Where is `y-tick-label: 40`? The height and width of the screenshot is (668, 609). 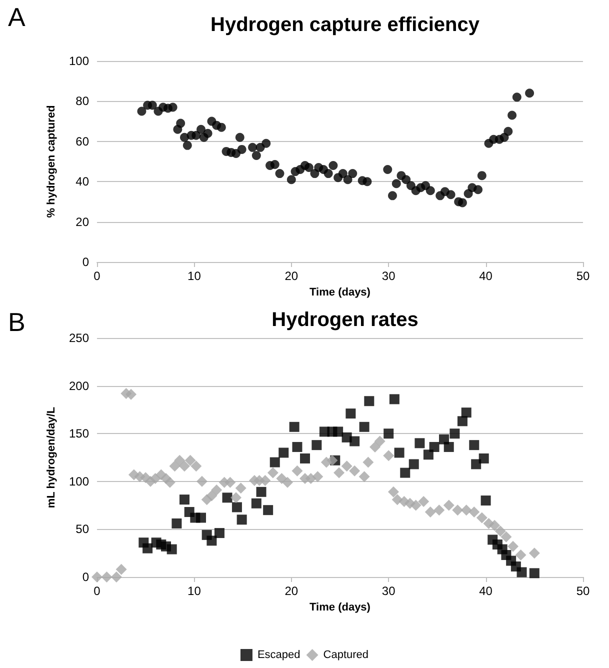
y-tick-label: 40 is located at coordinates (83, 181).